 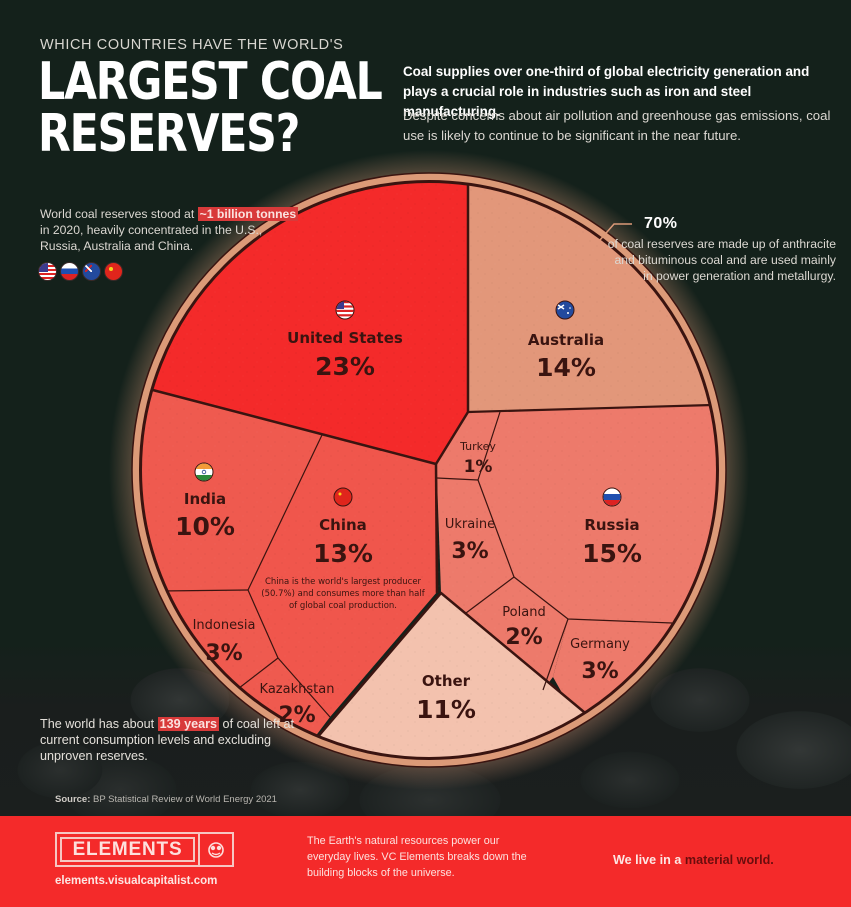 I want to click on page-title: LARGEST COAL RESERVES?, so click(x=210, y=108).